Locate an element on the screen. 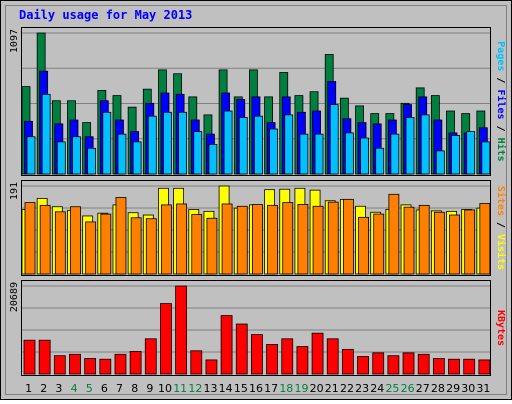 The image size is (512, 404). day-label-31: 31 is located at coordinates (483, 388).